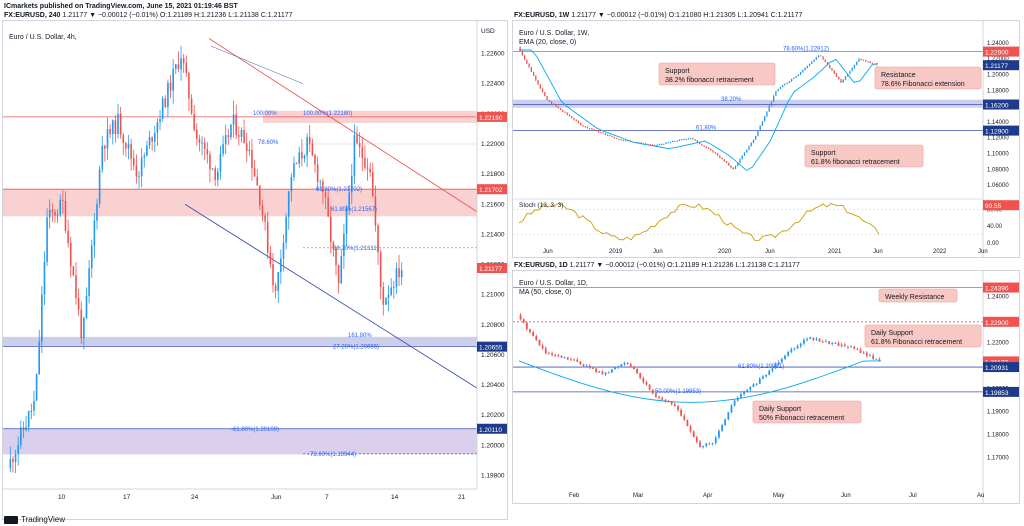 The height and width of the screenshot is (526, 1024). What do you see at coordinates (240, 203) in the screenshot?
I see `resistance-band` at bounding box center [240, 203].